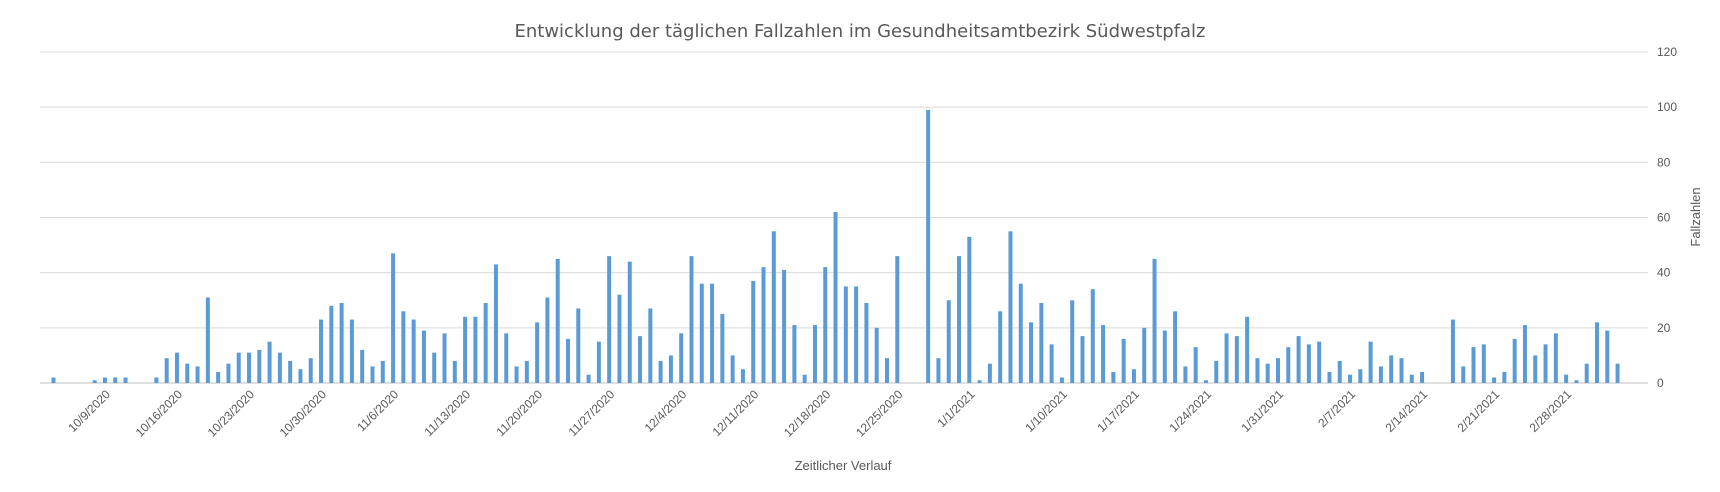 The image size is (1720, 492). I want to click on x-tick-label: 11/27/2020, so click(592, 413).